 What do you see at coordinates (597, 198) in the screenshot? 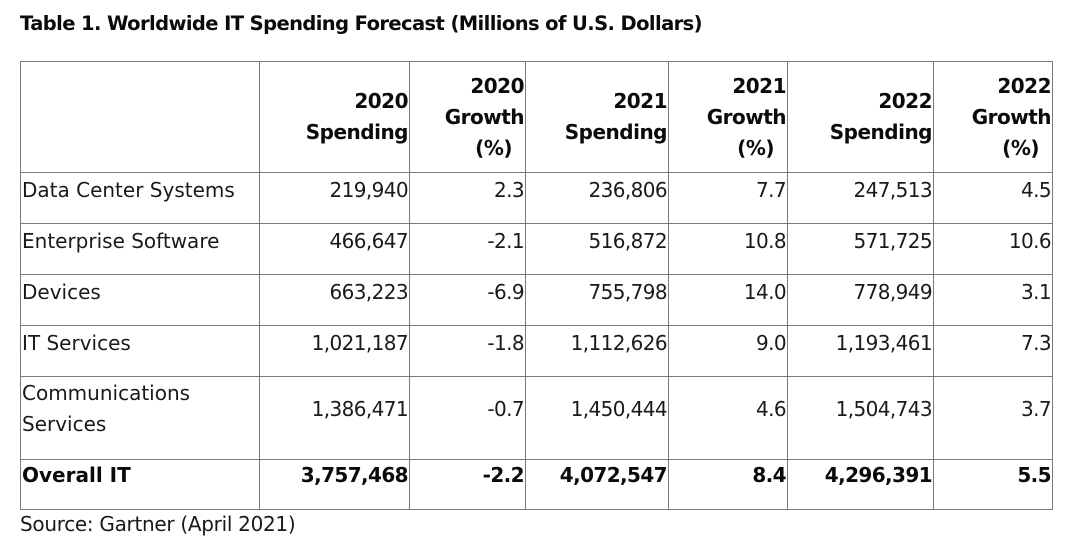
I see `spend-2021-cell: 236,806` at bounding box center [597, 198].